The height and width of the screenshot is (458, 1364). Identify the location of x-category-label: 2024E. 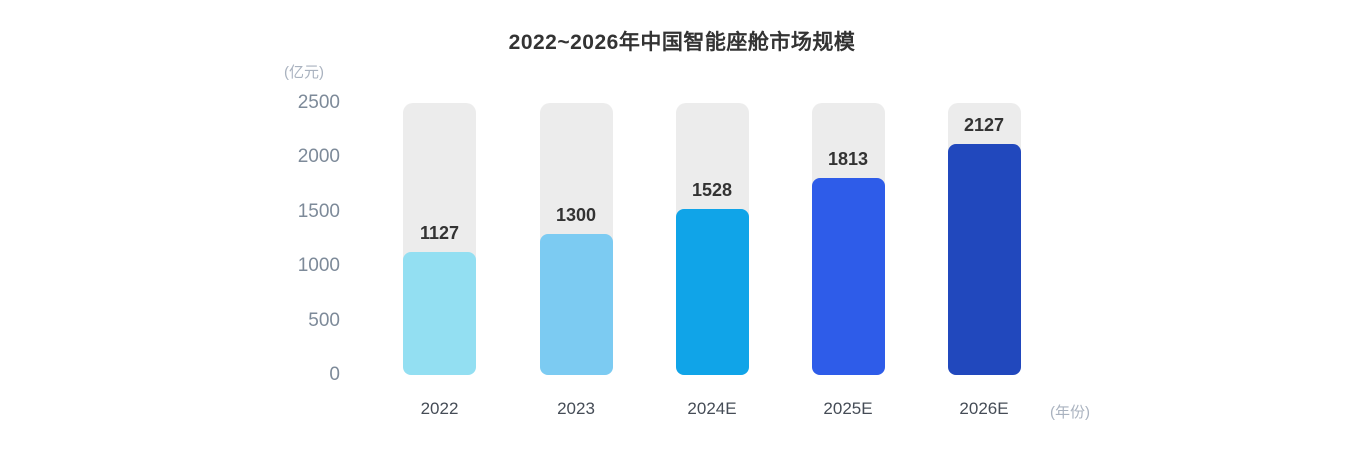
(712, 408).